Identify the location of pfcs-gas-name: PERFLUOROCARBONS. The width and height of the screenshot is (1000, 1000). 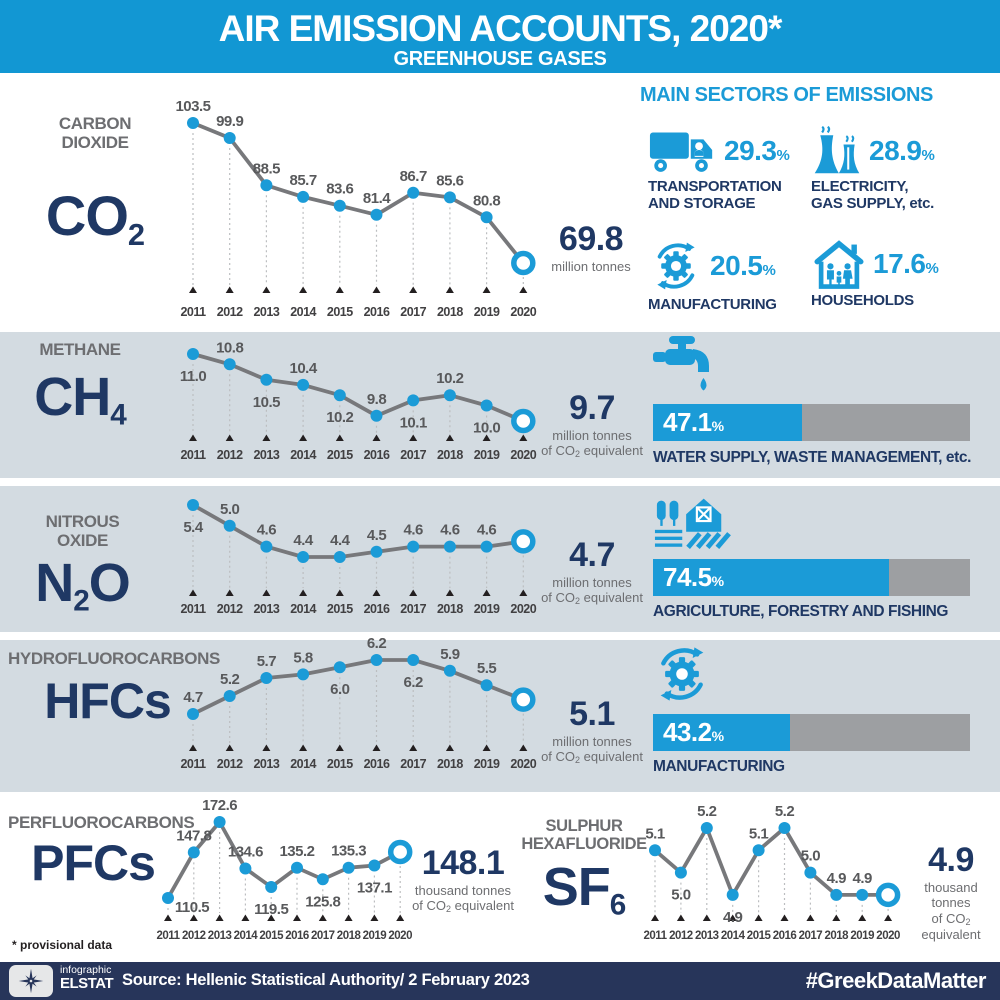
(101, 822).